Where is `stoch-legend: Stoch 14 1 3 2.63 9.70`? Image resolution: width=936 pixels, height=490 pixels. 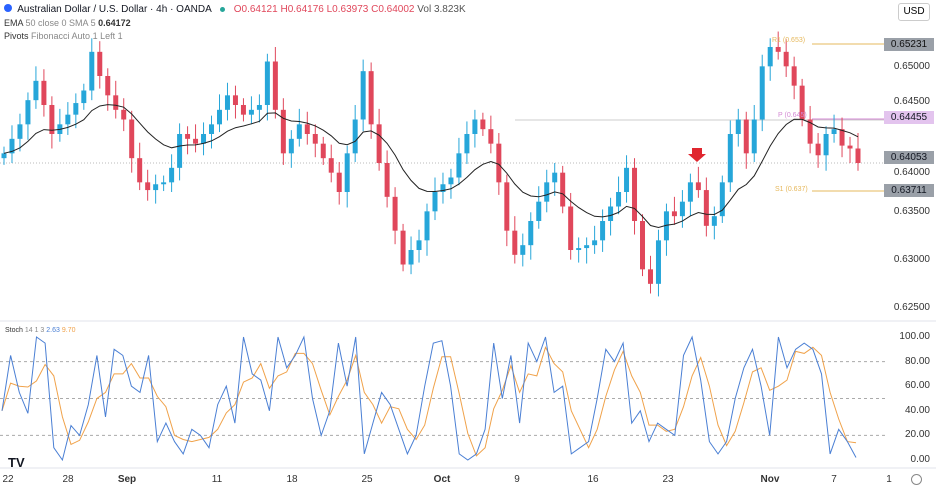 stoch-legend: Stoch 14 1 3 2.63 9.70 is located at coordinates (40, 330).